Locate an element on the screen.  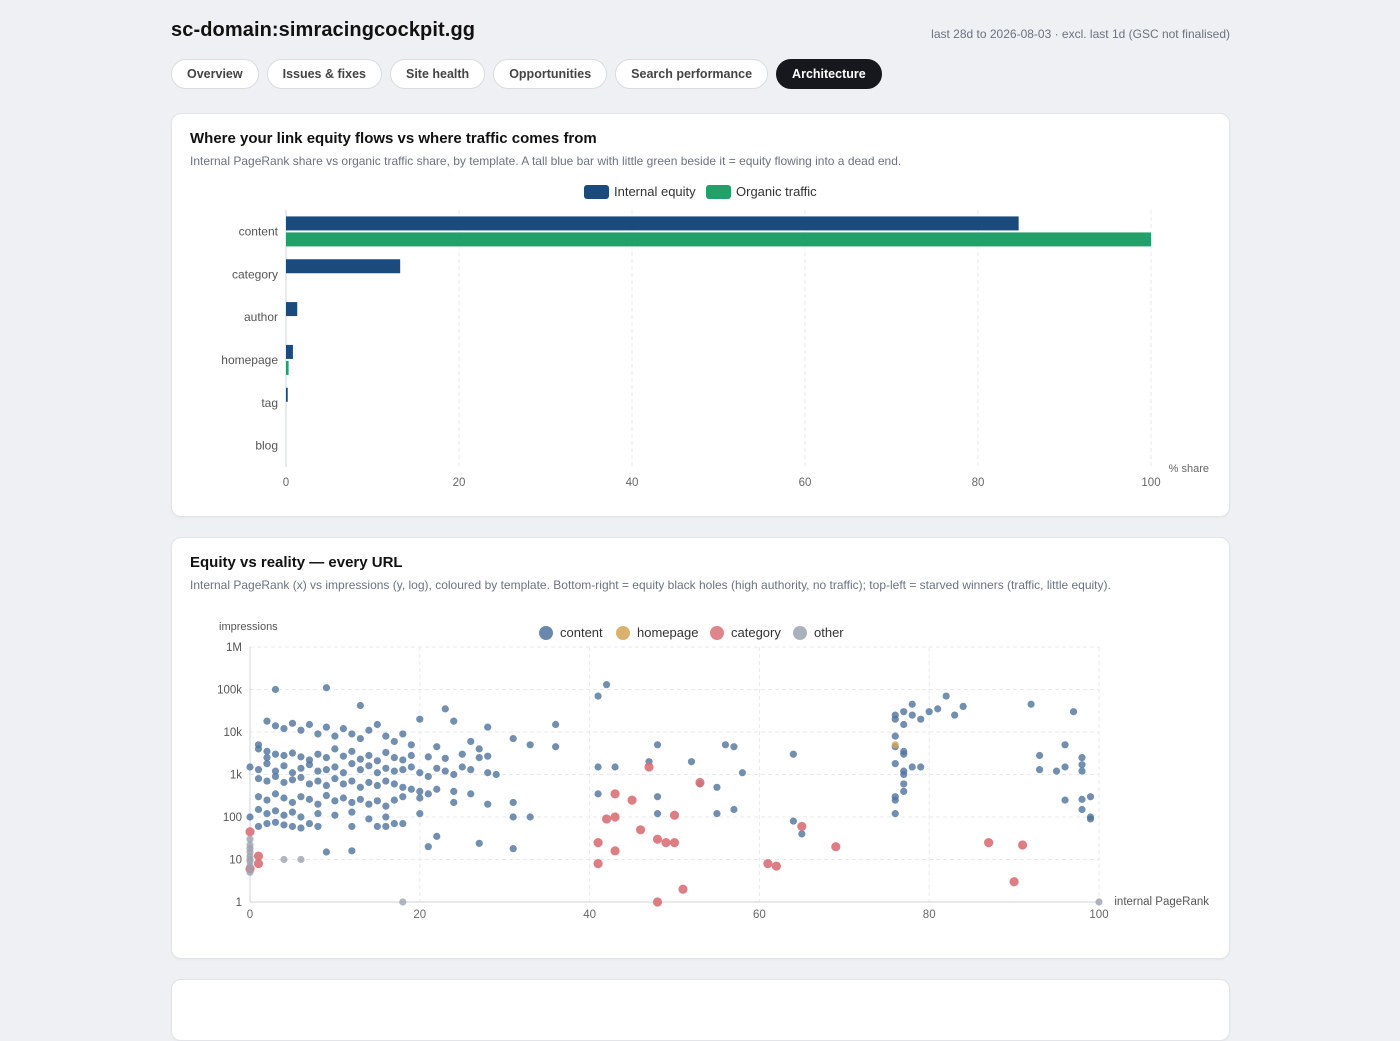
tab-opportunities: Opportunities is located at coordinates (550, 74).